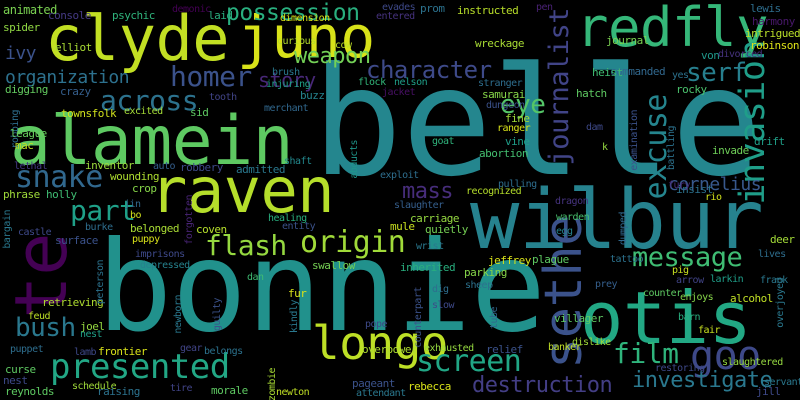 This screenshot has width=800, height=400. I want to click on word-194: rebecca, so click(429, 386).